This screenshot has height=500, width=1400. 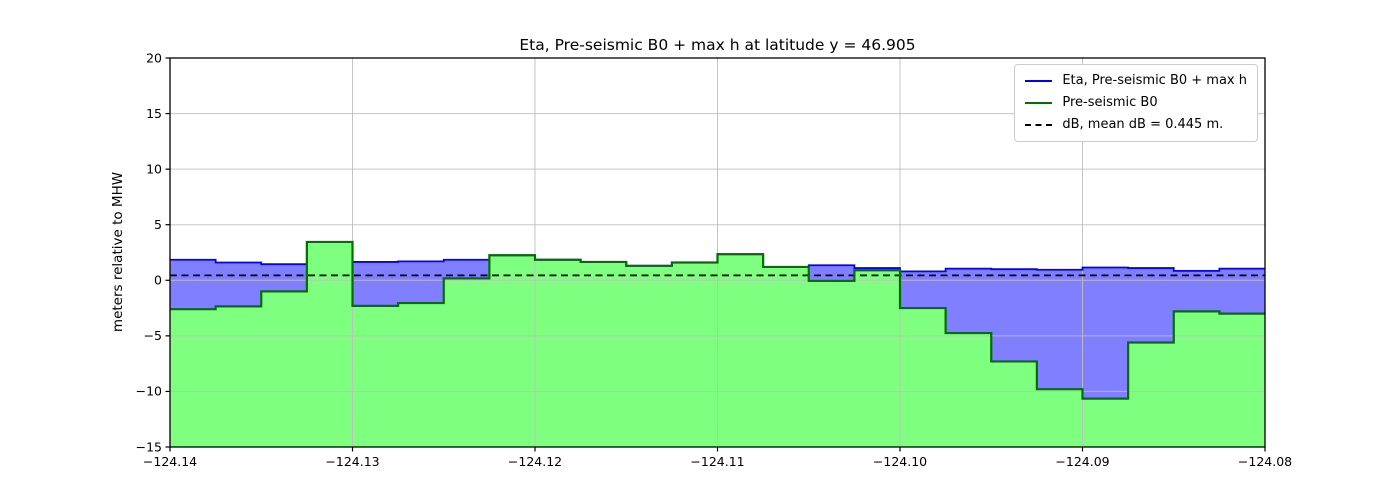 What do you see at coordinates (1039, 125) in the screenshot?
I see `db-dashed-line-sample-icon` at bounding box center [1039, 125].